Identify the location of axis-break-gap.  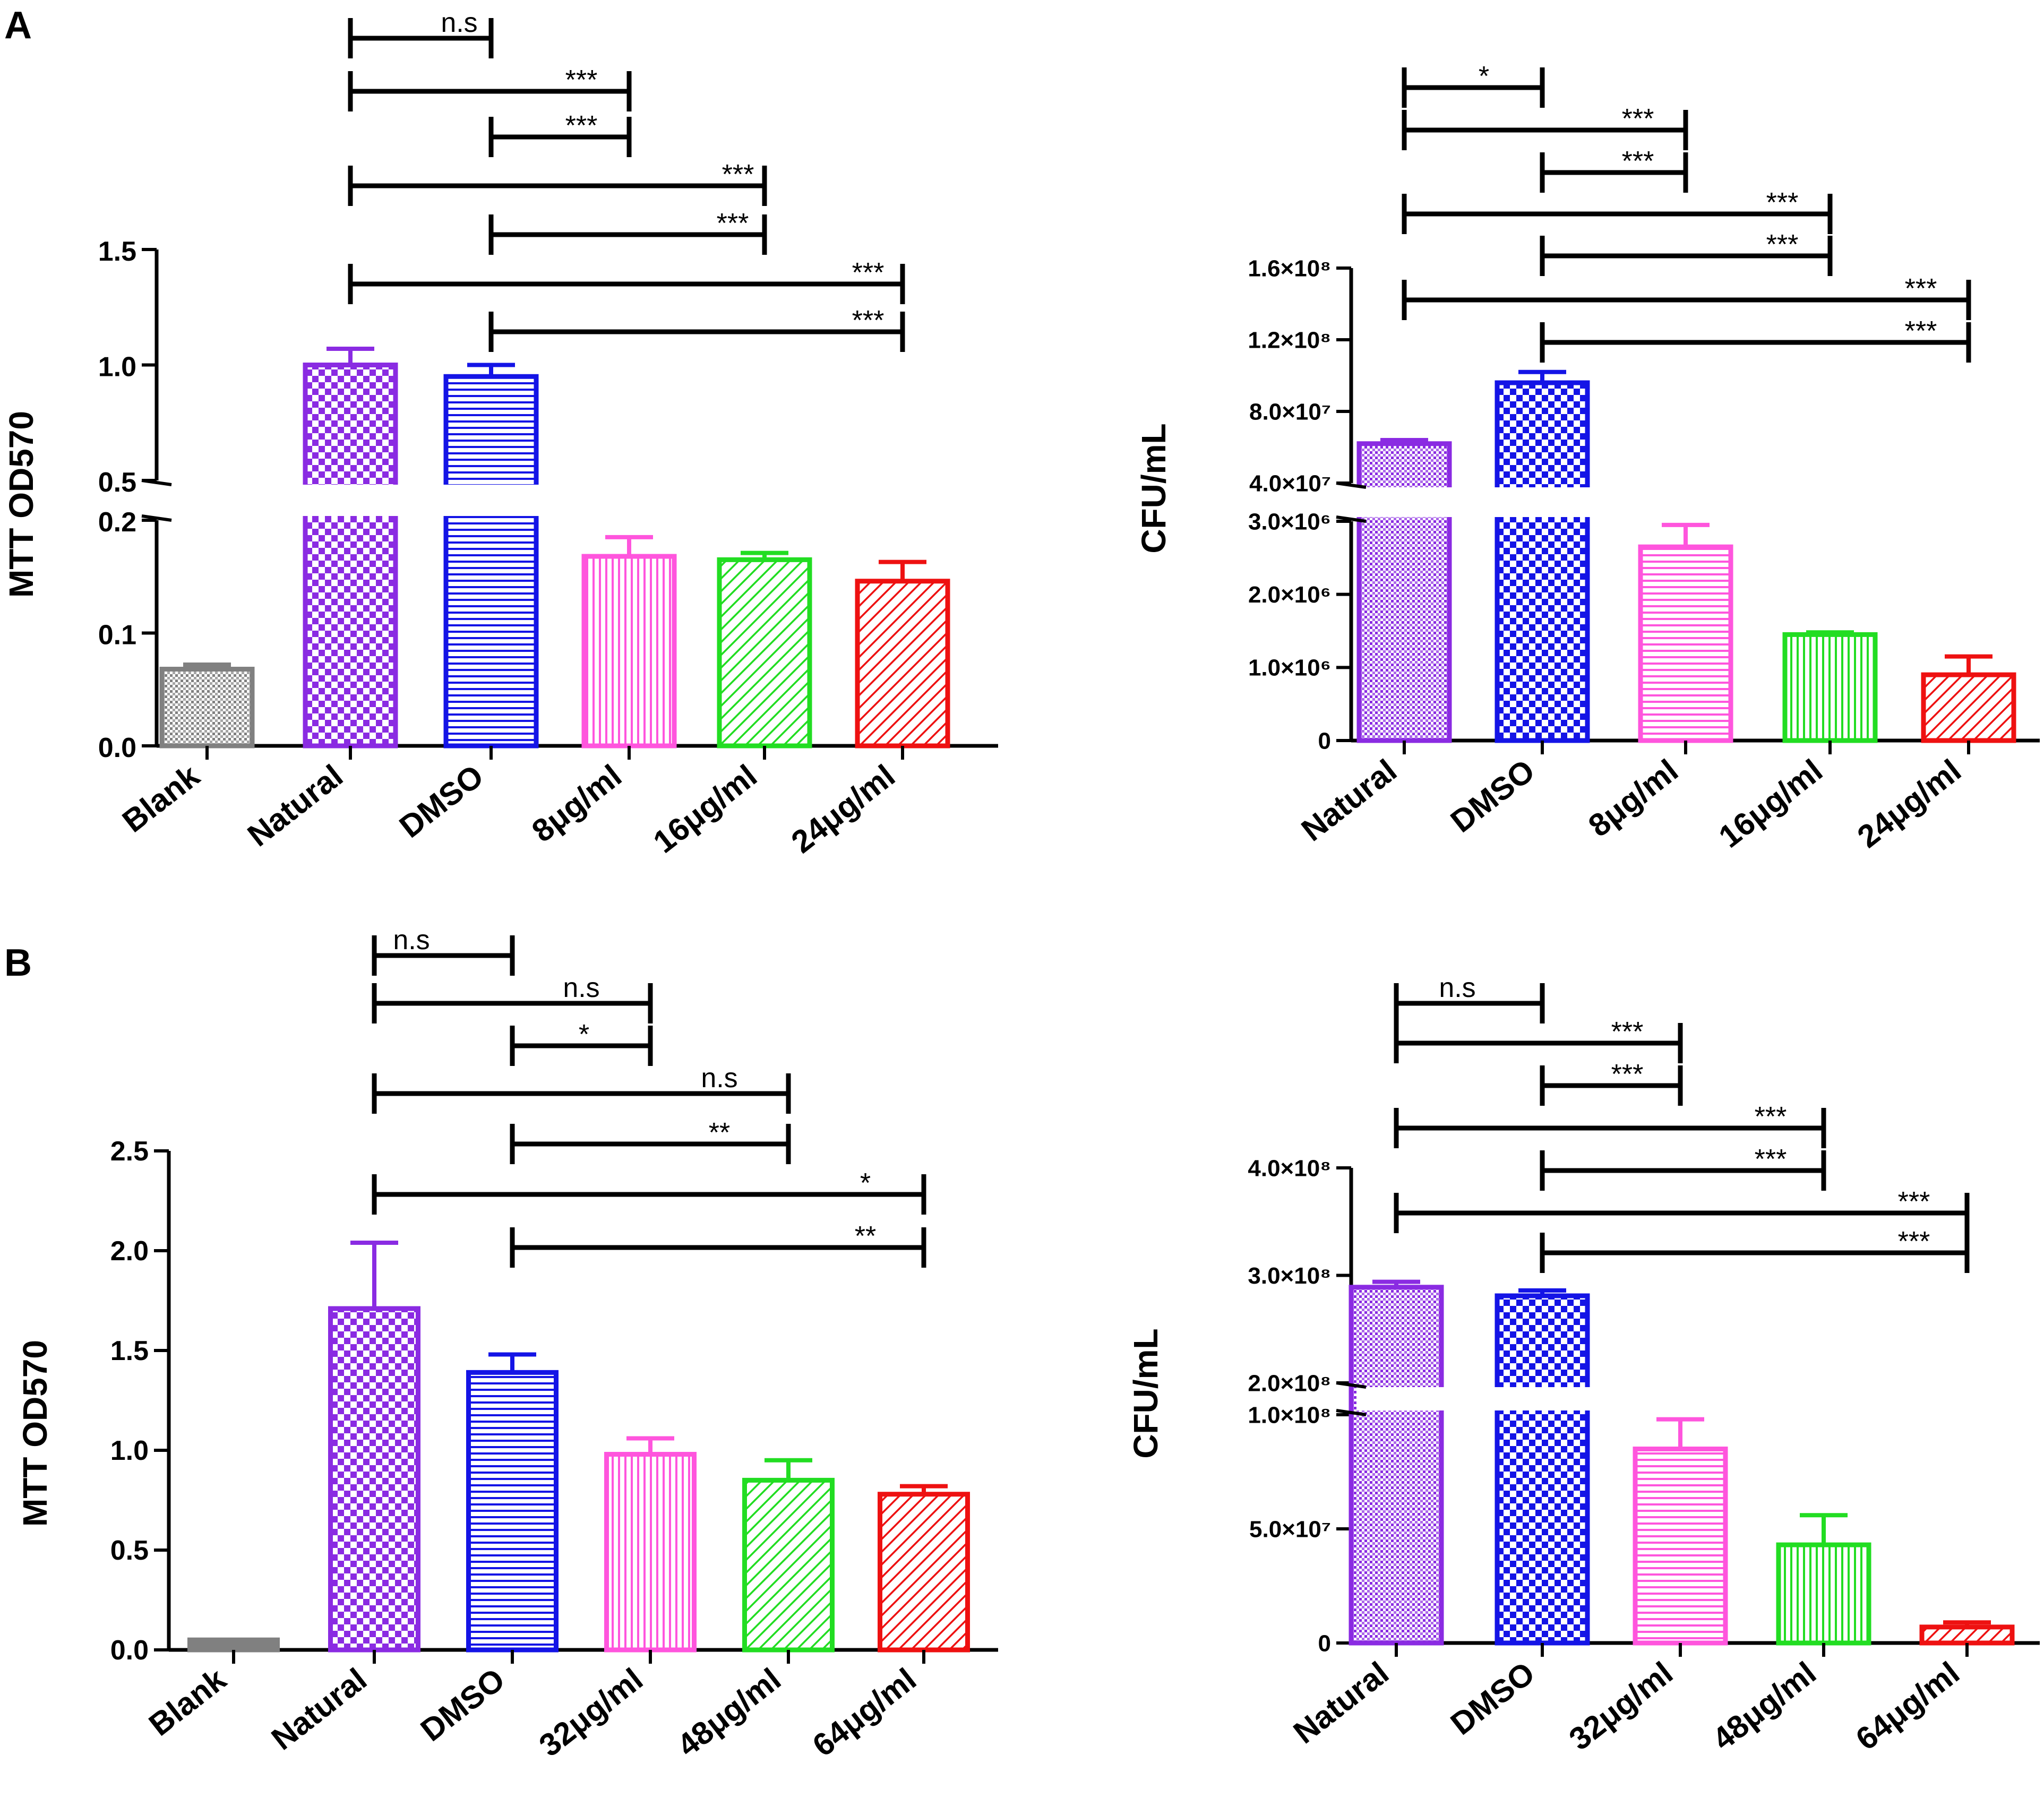
(1700, 502).